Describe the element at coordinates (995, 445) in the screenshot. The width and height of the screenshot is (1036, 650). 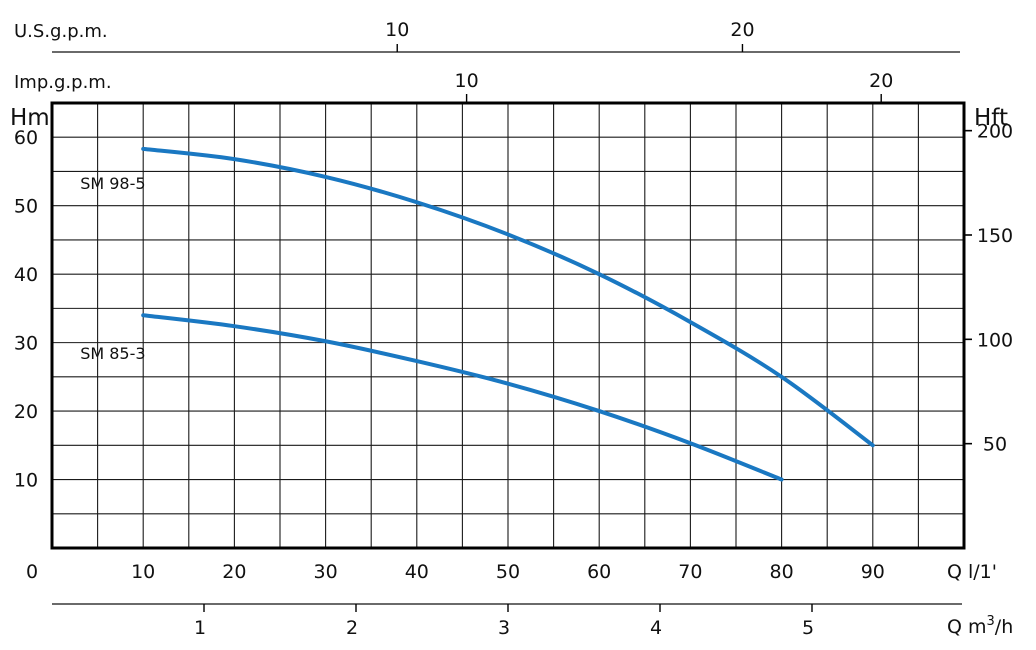
I see `right-y-tick-label: 50` at that location.